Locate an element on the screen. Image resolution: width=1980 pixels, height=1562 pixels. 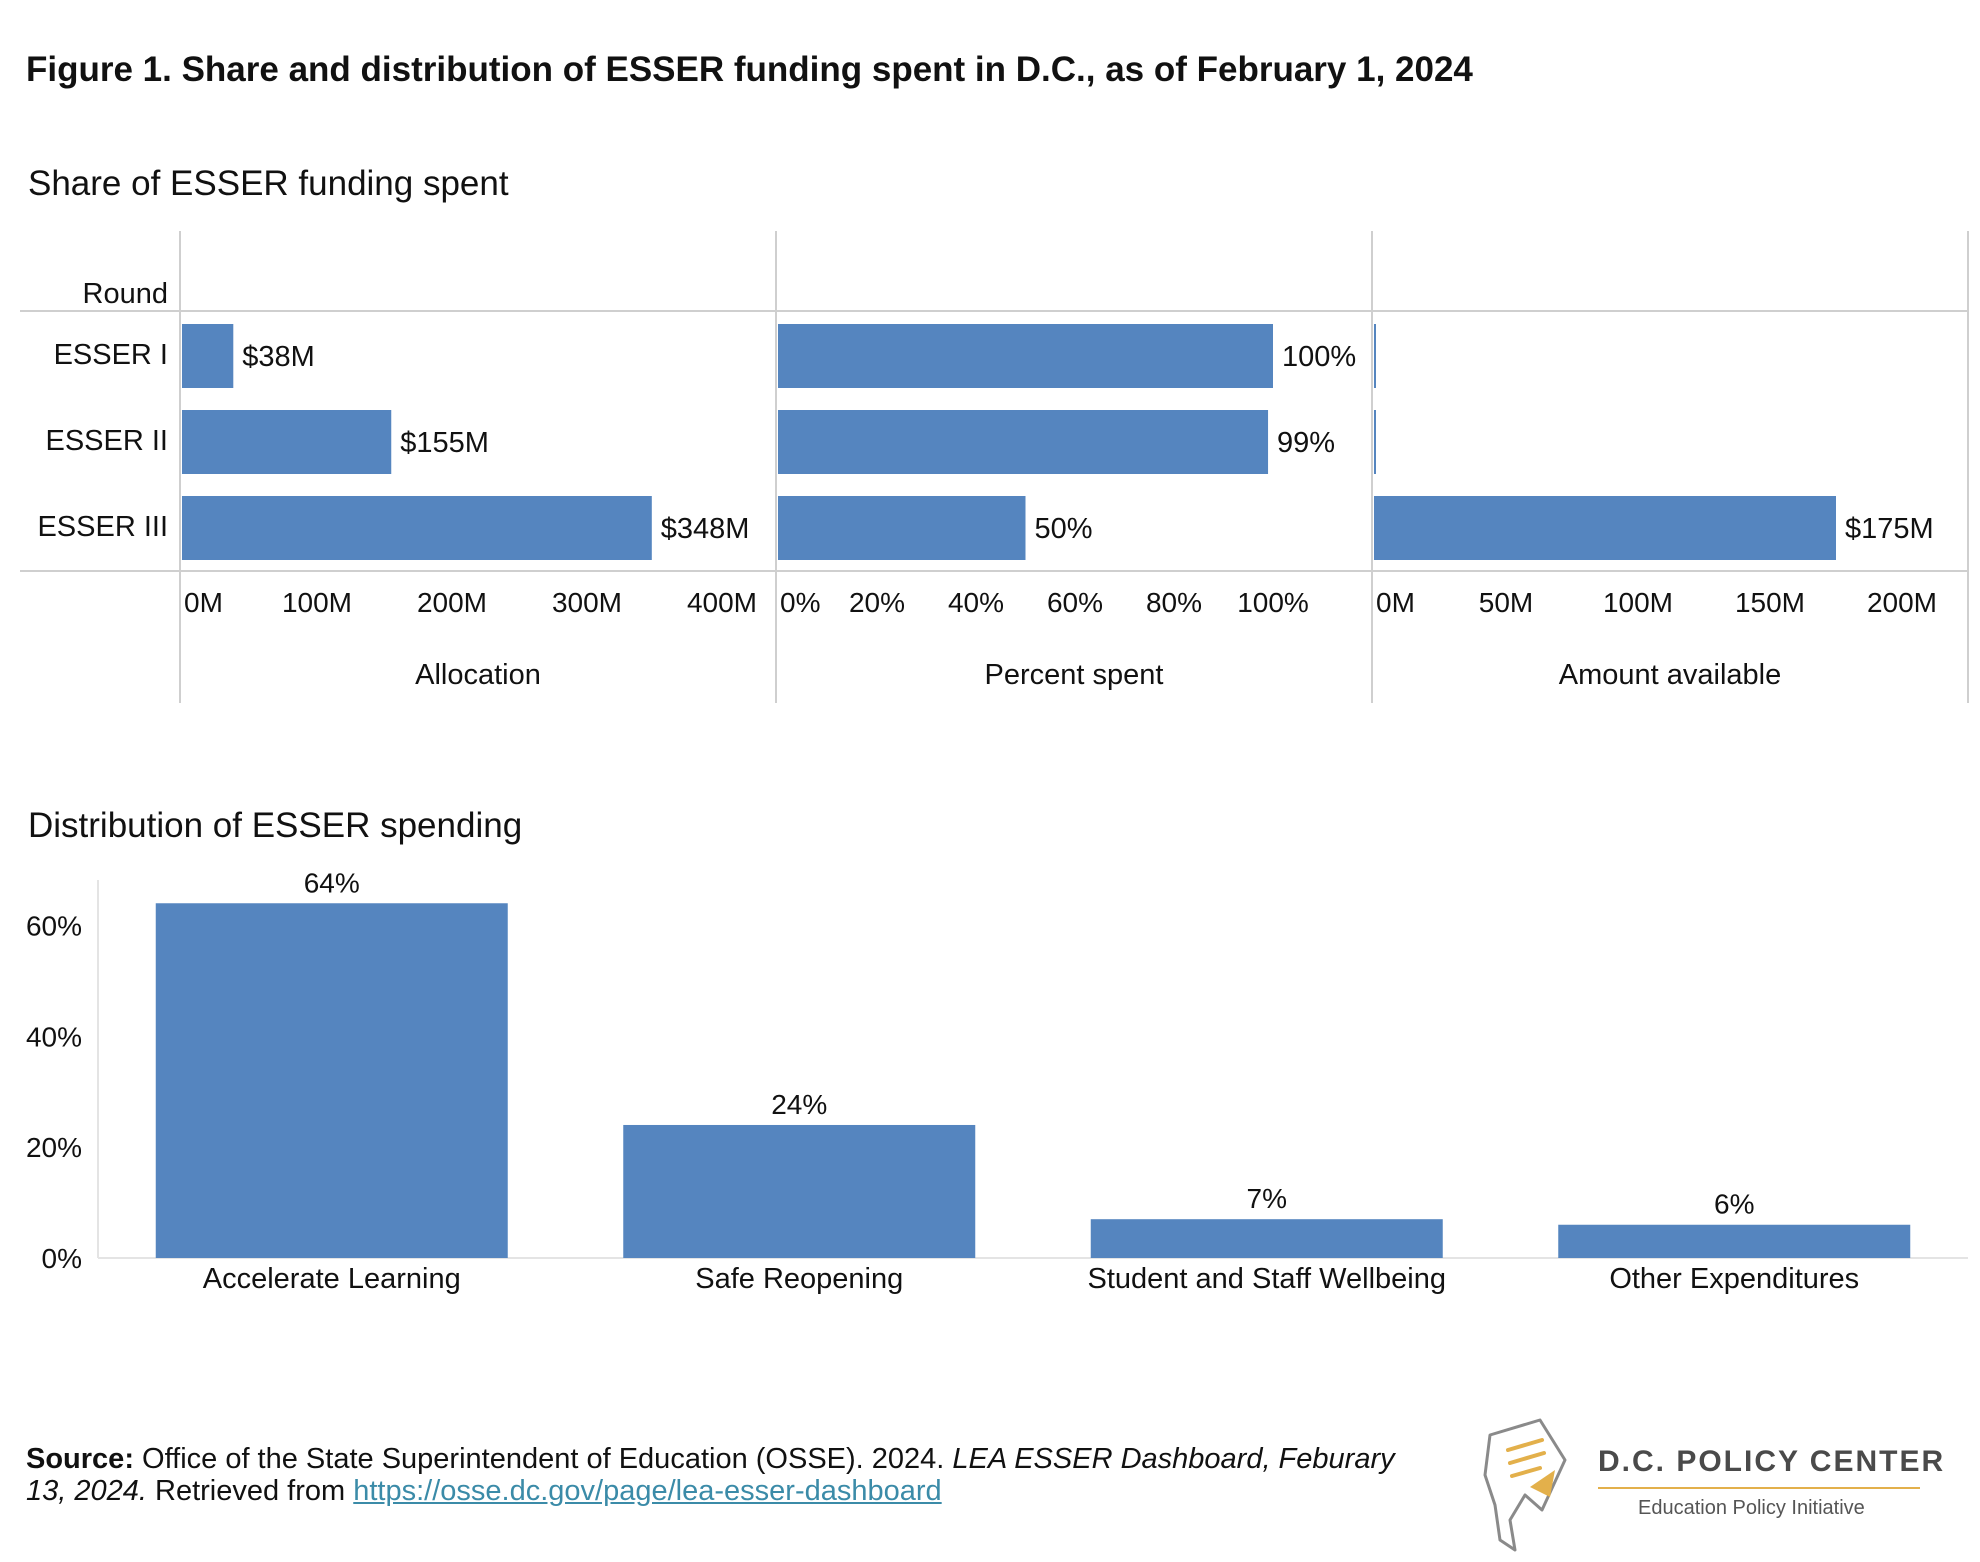
tick-amount-available-0m: 0M is located at coordinates (1395, 602).